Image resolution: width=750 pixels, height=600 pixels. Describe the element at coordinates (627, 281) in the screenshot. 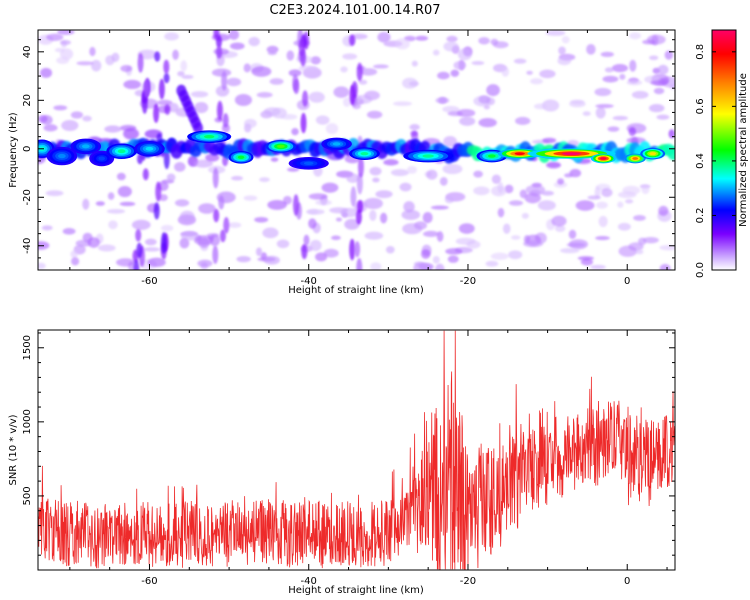

I see `x-tick-label: 0` at that location.